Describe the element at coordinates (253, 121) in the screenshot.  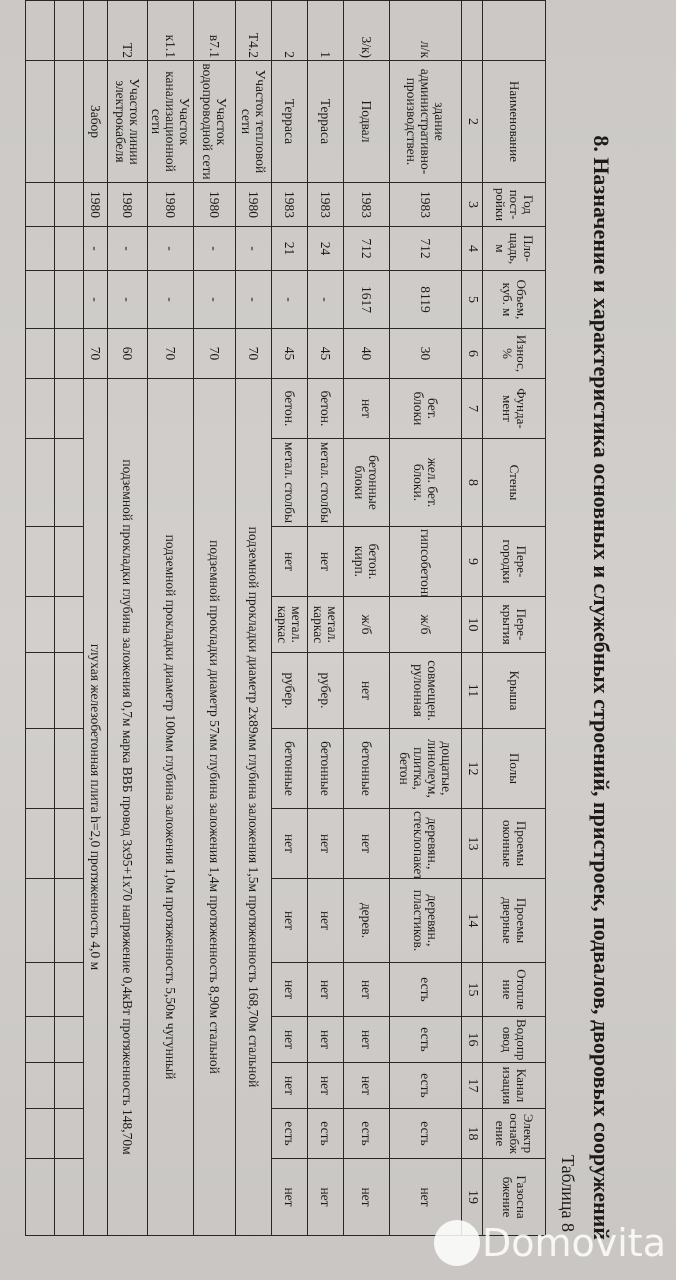
I see `table-cell-name: Участок тепловой сети` at that location.